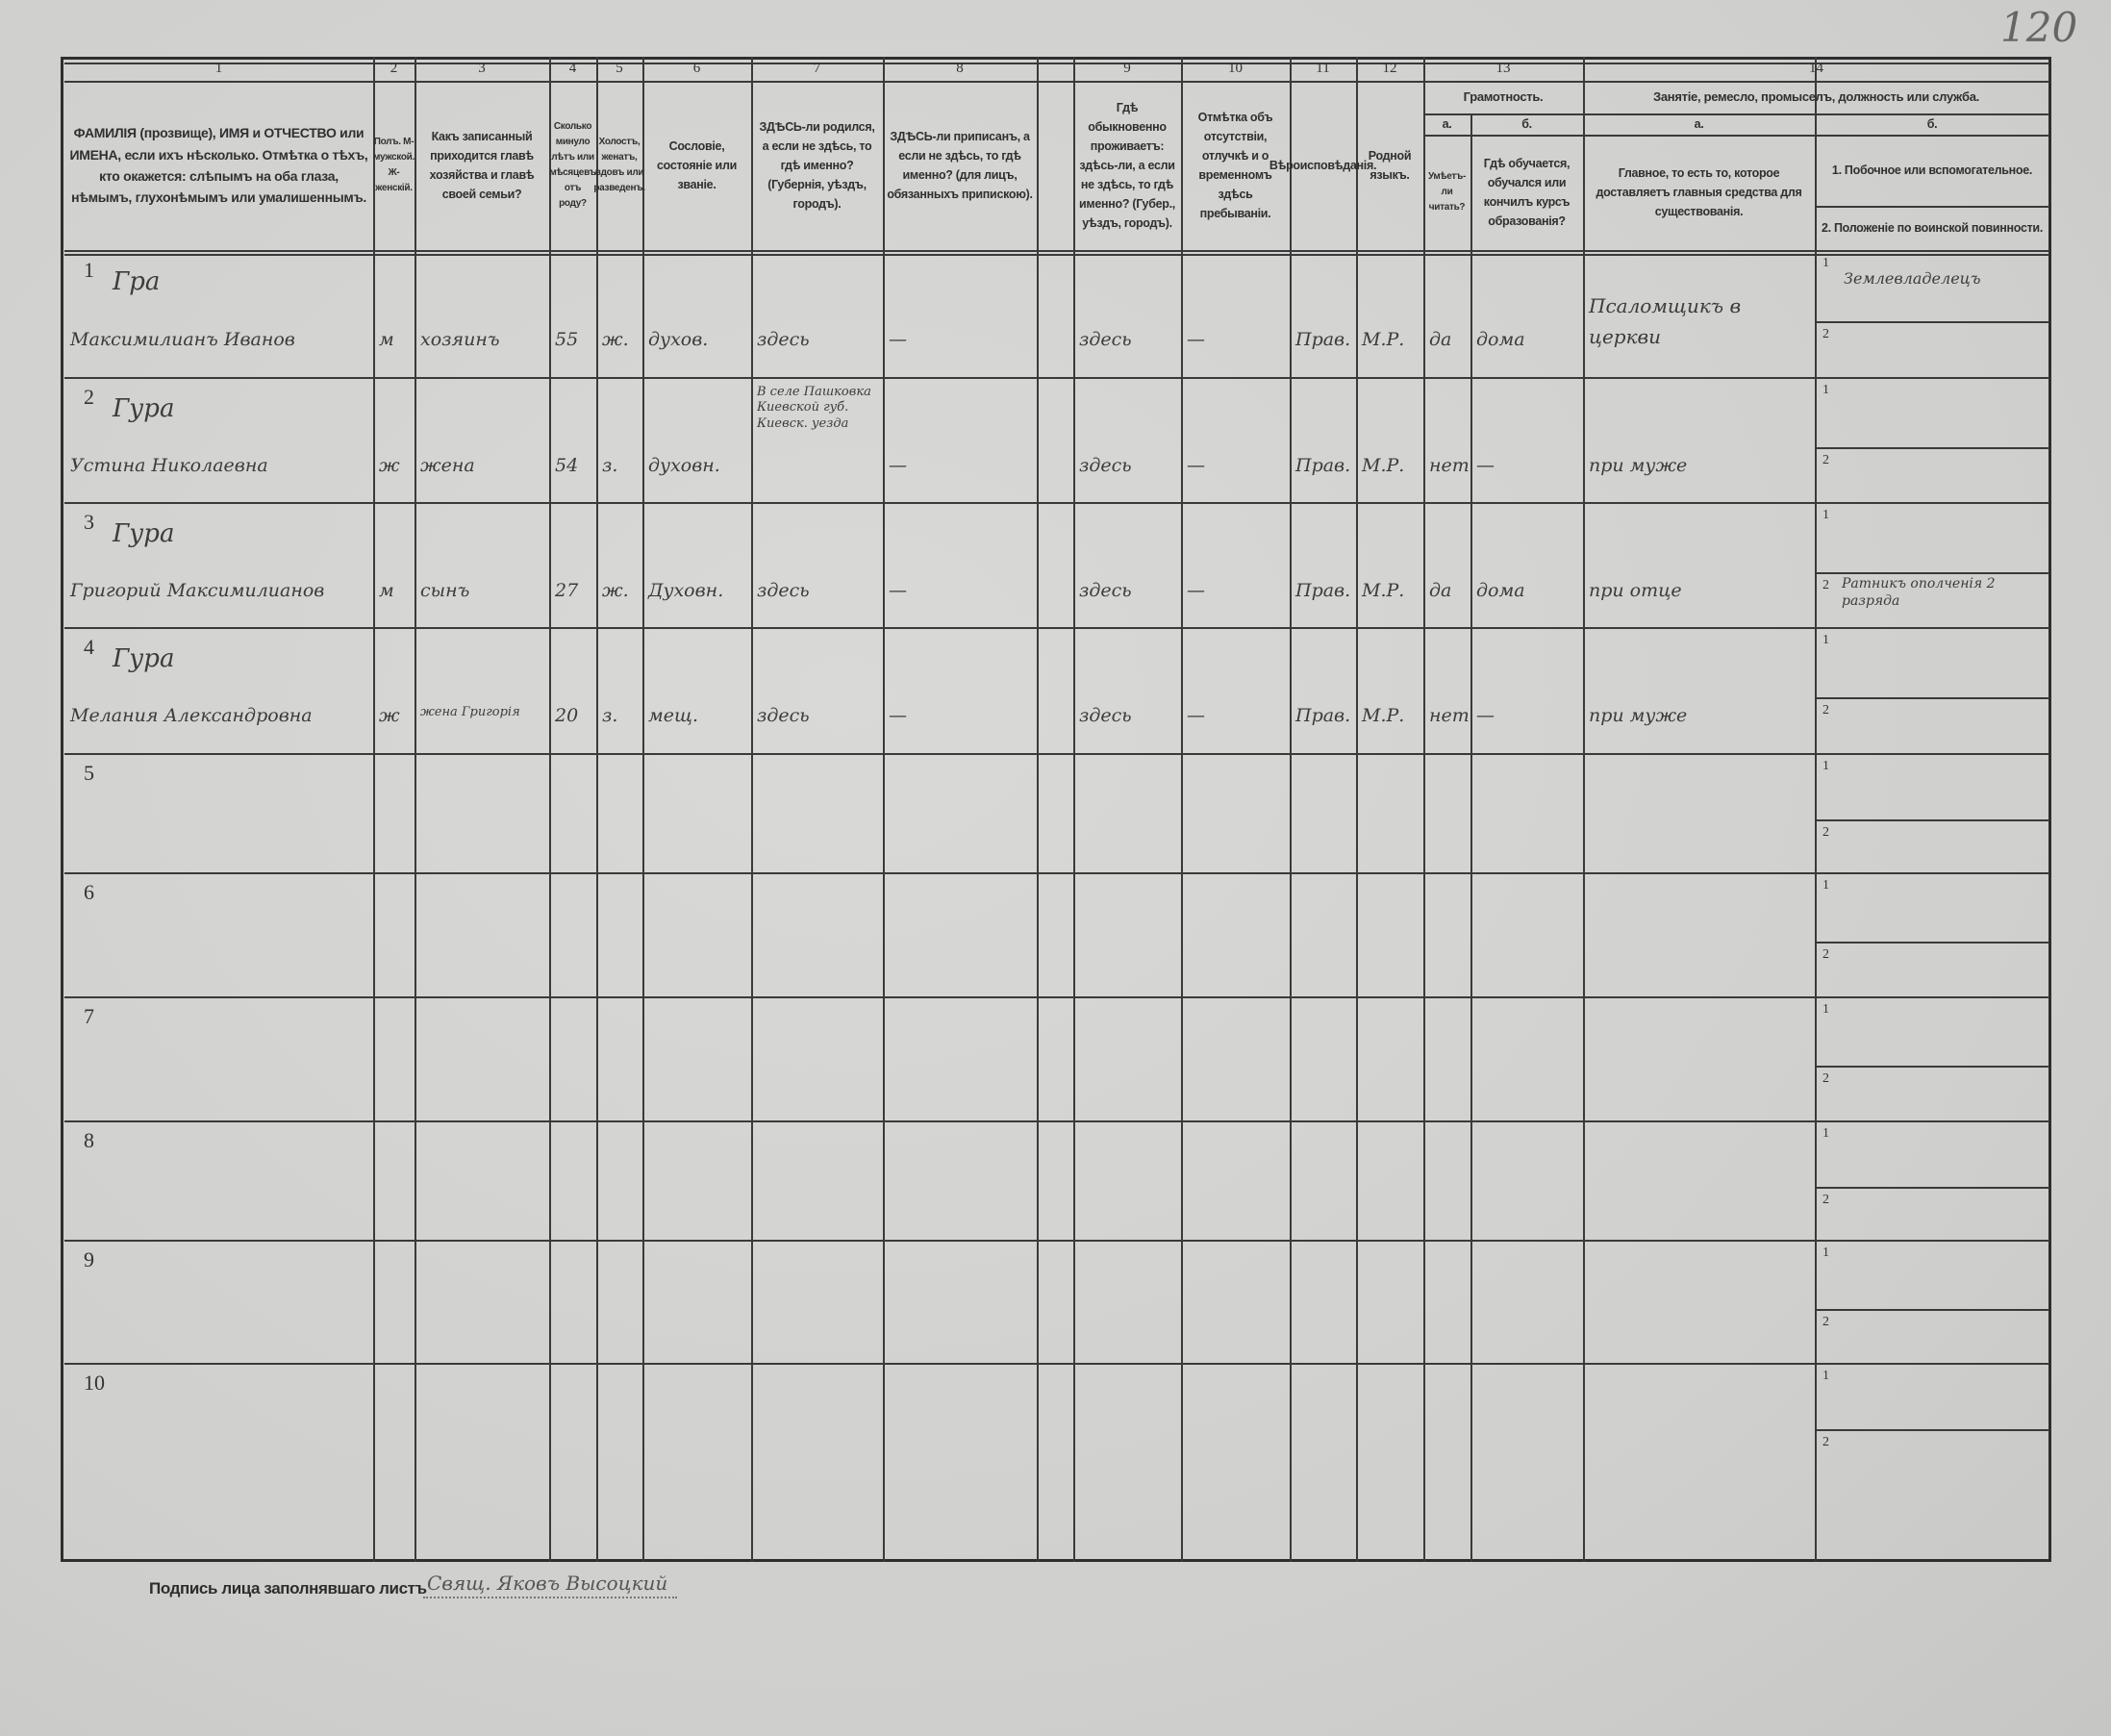  What do you see at coordinates (567, 339) in the screenshot?
I see `cell-age: 55` at bounding box center [567, 339].